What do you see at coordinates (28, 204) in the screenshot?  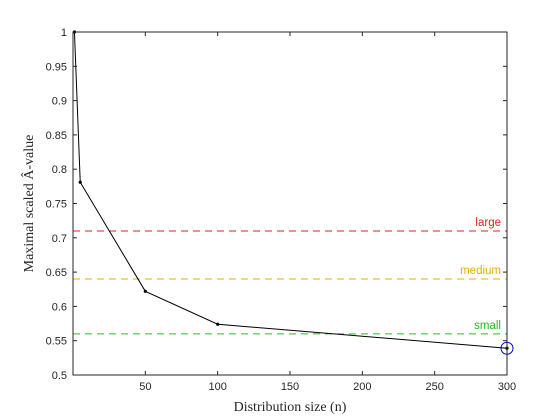 I see `y-axis-label: Maximal scaled Â-value` at bounding box center [28, 204].